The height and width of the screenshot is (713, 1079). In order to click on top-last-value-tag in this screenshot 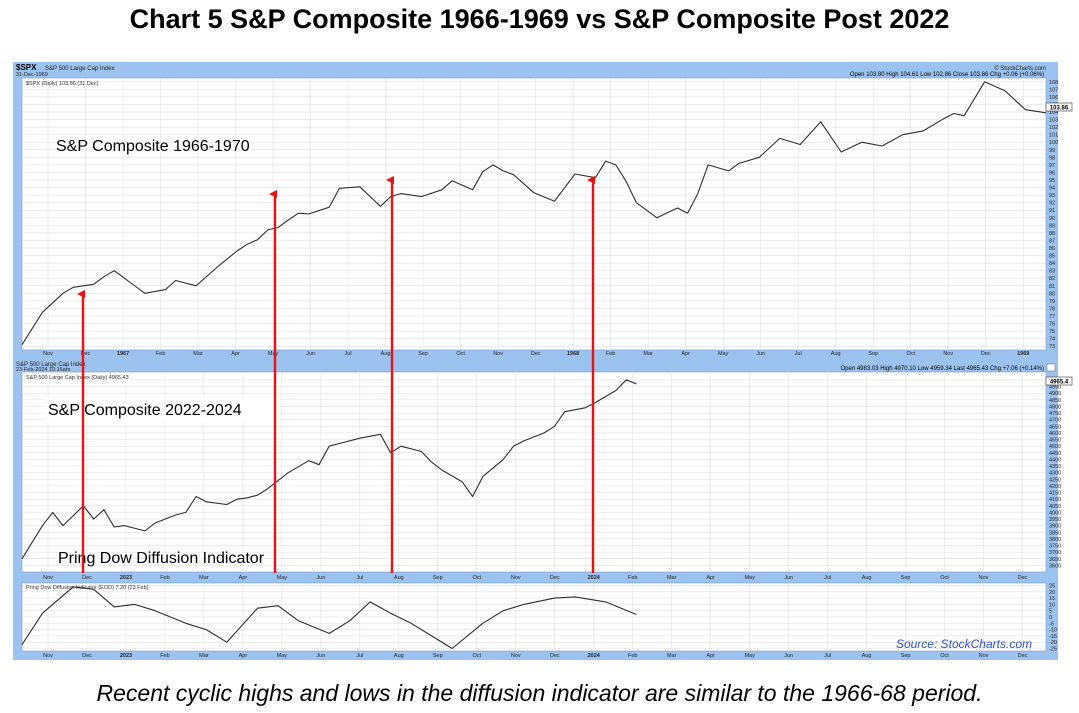, I will do `click(1059, 107)`.